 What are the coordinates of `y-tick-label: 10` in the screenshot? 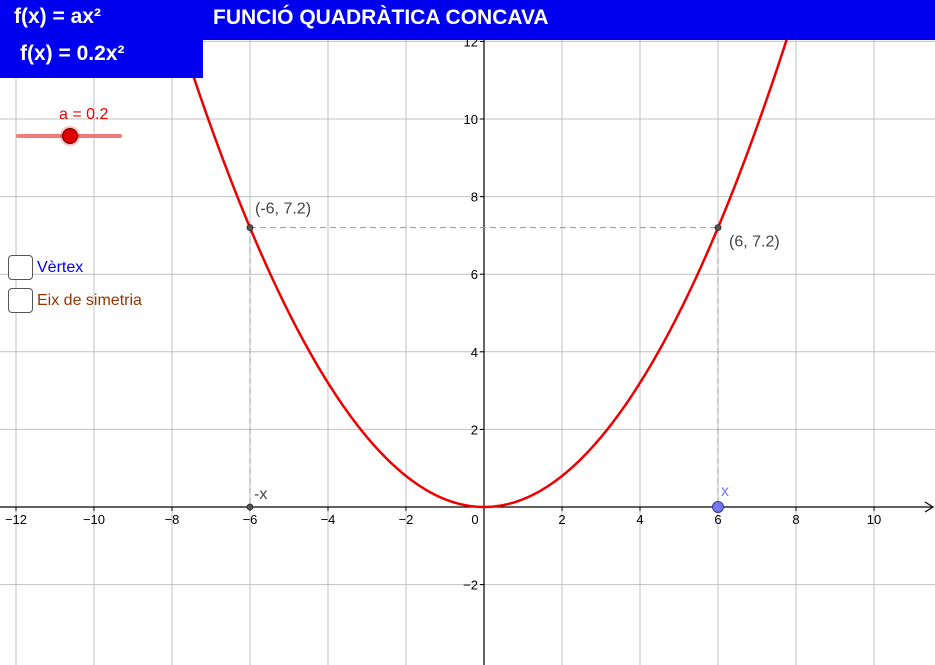 It's located at (471, 119).